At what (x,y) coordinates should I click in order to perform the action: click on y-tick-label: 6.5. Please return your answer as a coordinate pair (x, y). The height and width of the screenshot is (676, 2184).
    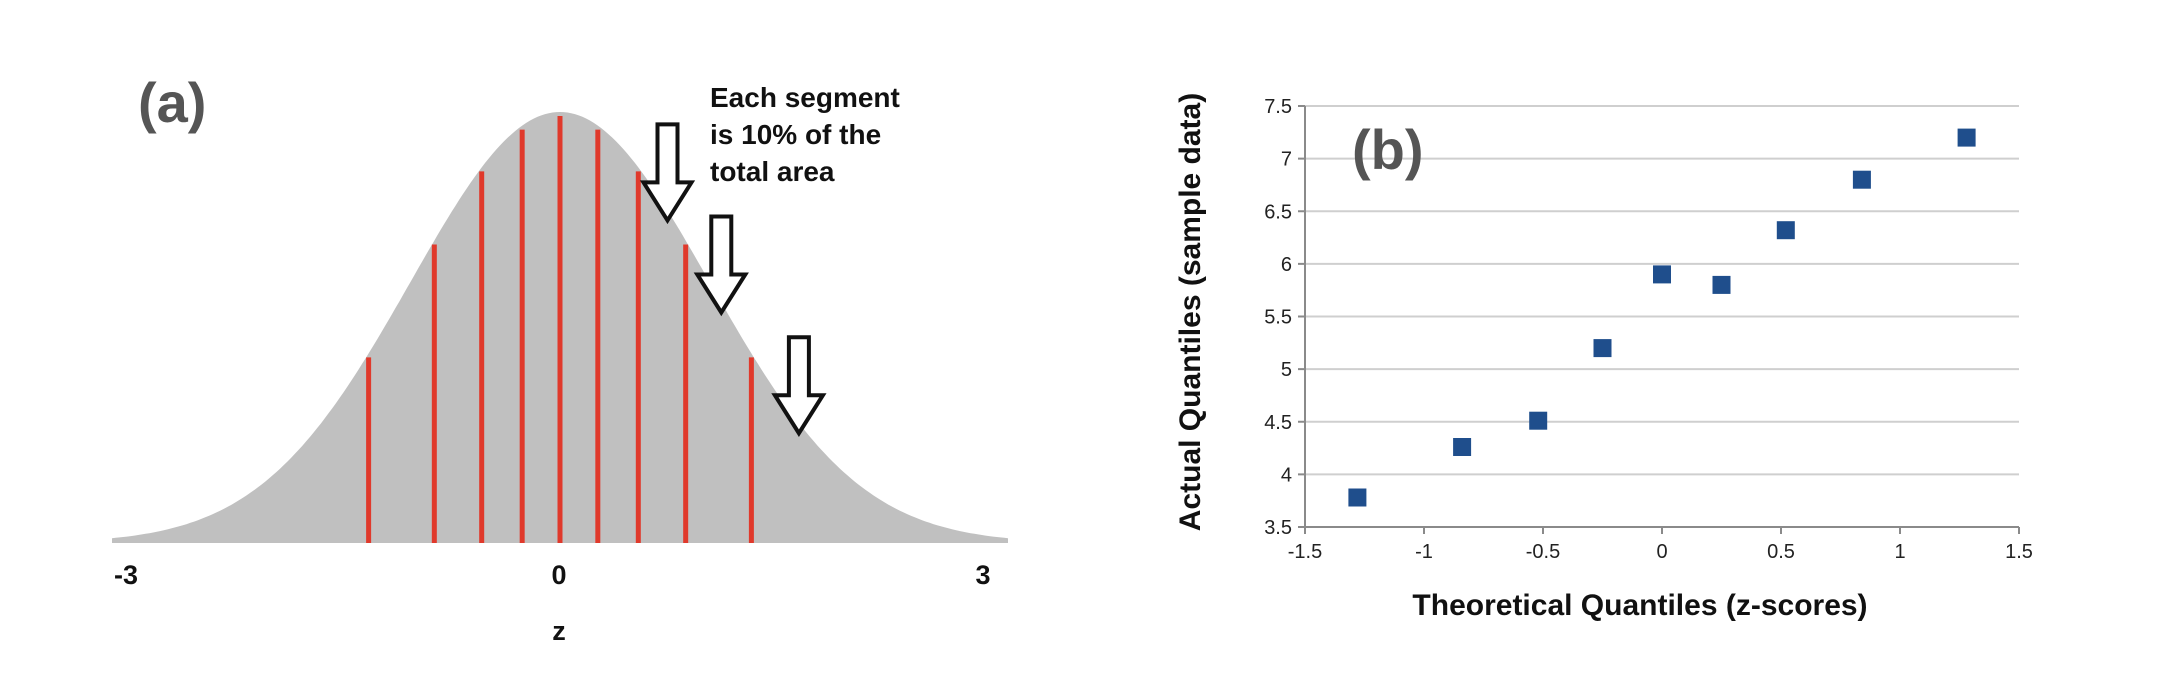
    Looking at the image, I should click on (1278, 212).